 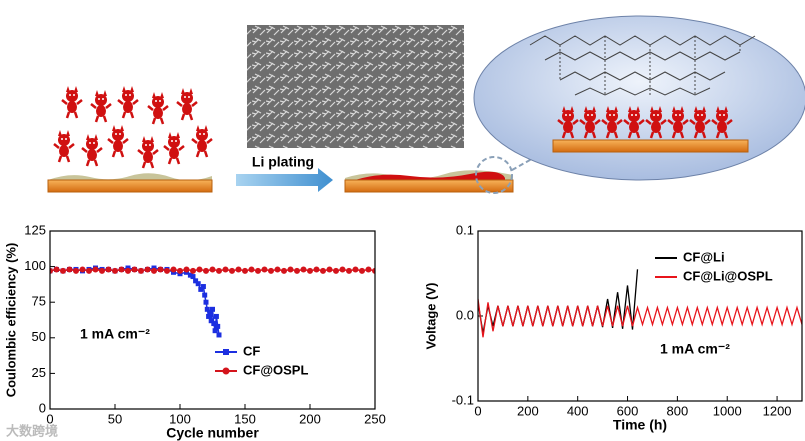 I want to click on legend-label: CF, so click(x=251, y=350).